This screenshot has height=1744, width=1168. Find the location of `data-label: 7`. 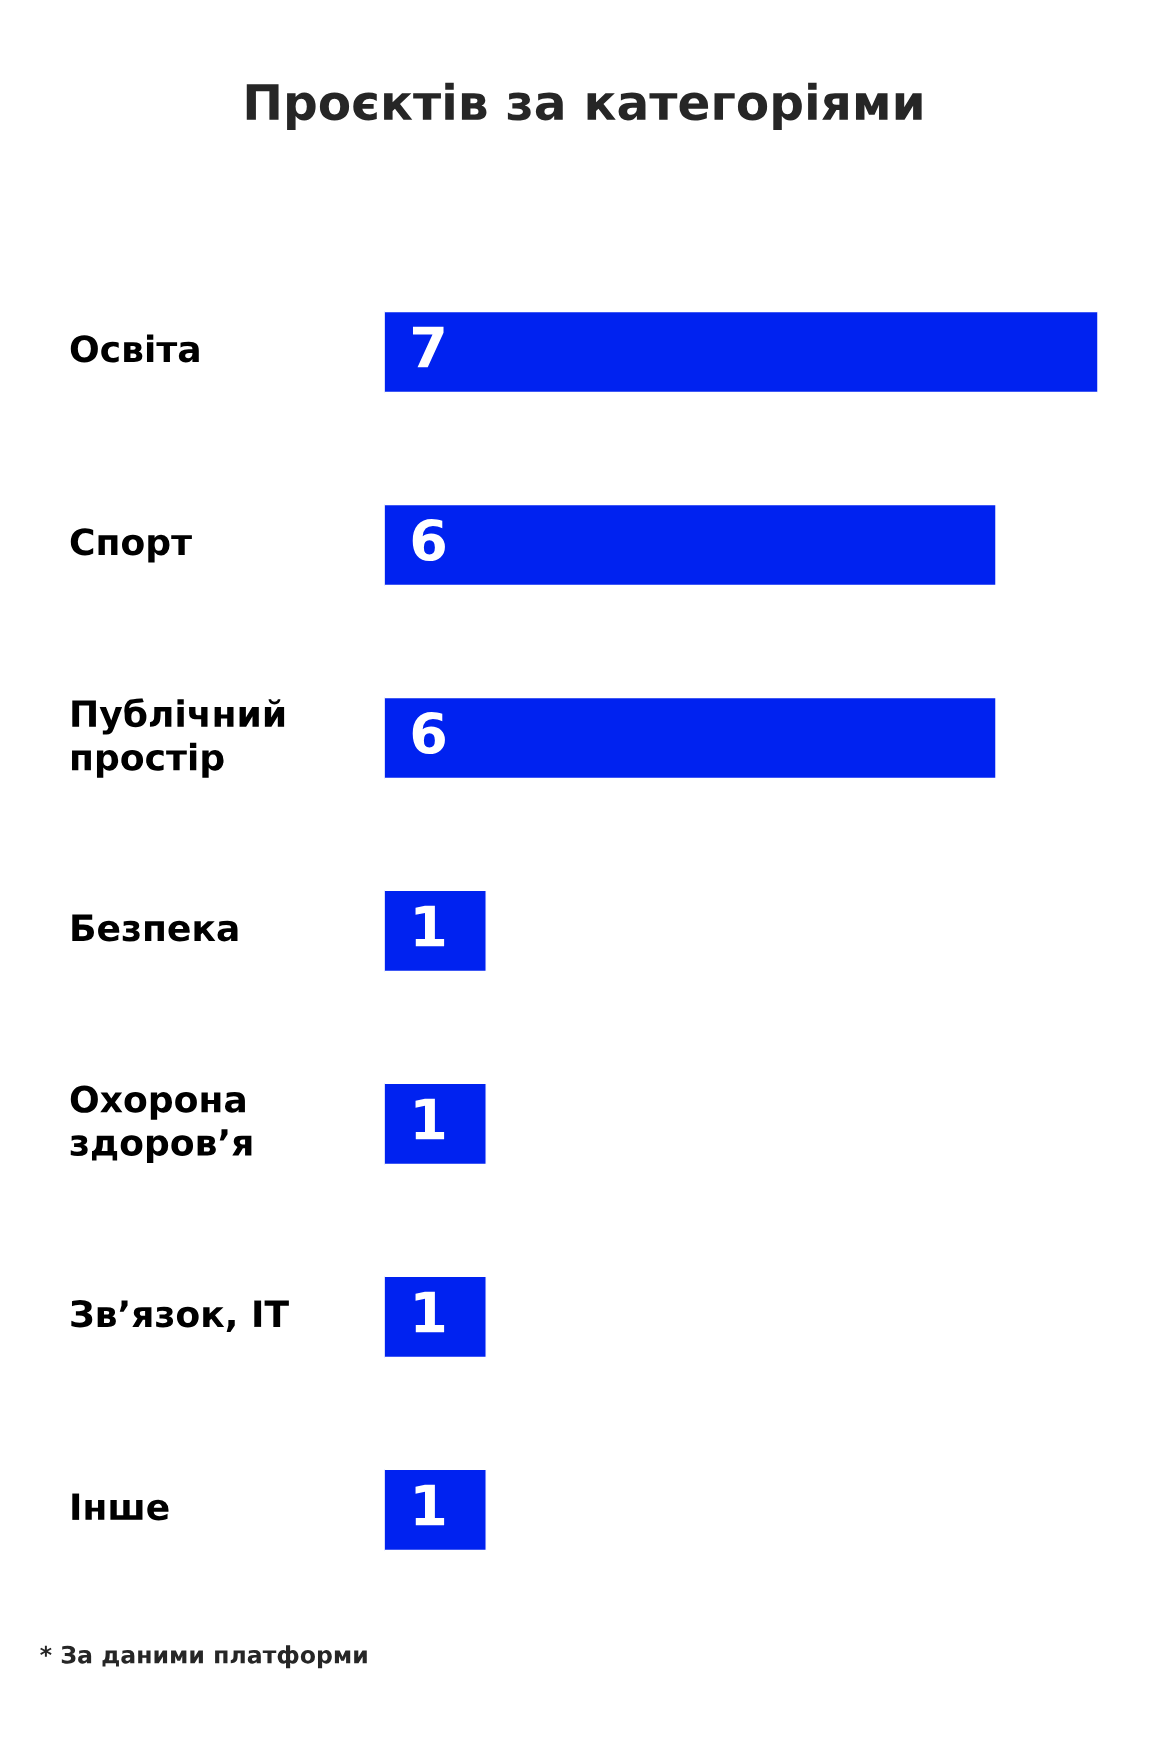

data-label: 7 is located at coordinates (428, 347).